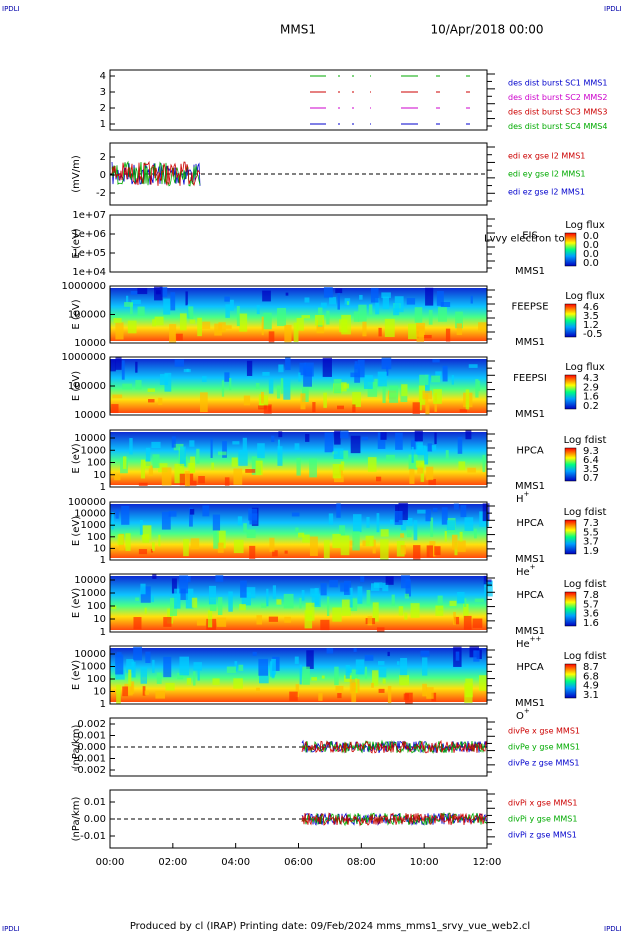  What do you see at coordinates (89, 272) in the screenshot?
I see `y-tick-label: 1e+04` at bounding box center [89, 272].